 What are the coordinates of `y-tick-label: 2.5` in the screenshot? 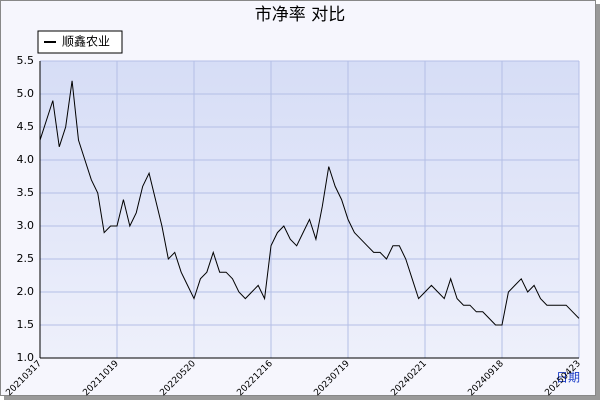 It's located at (26, 258).